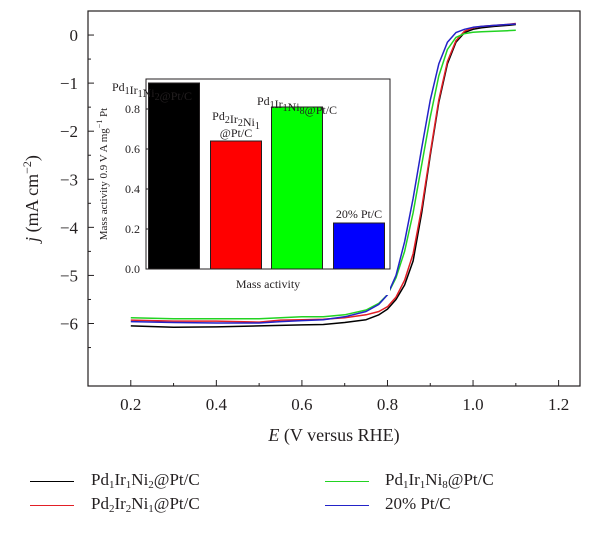  What do you see at coordinates (217, 404) in the screenshot?
I see `x-tick-label: 0.4` at bounding box center [217, 404].